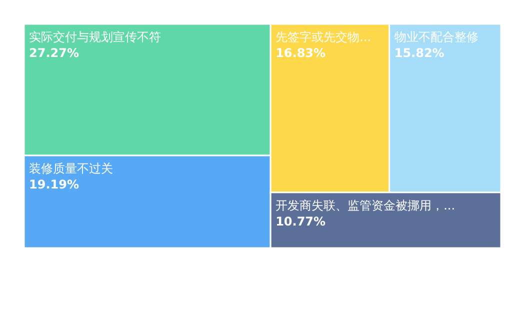 The width and height of the screenshot is (527, 321). Describe the element at coordinates (301, 221) in the screenshot. I see `data-label: 10.77%` at that location.